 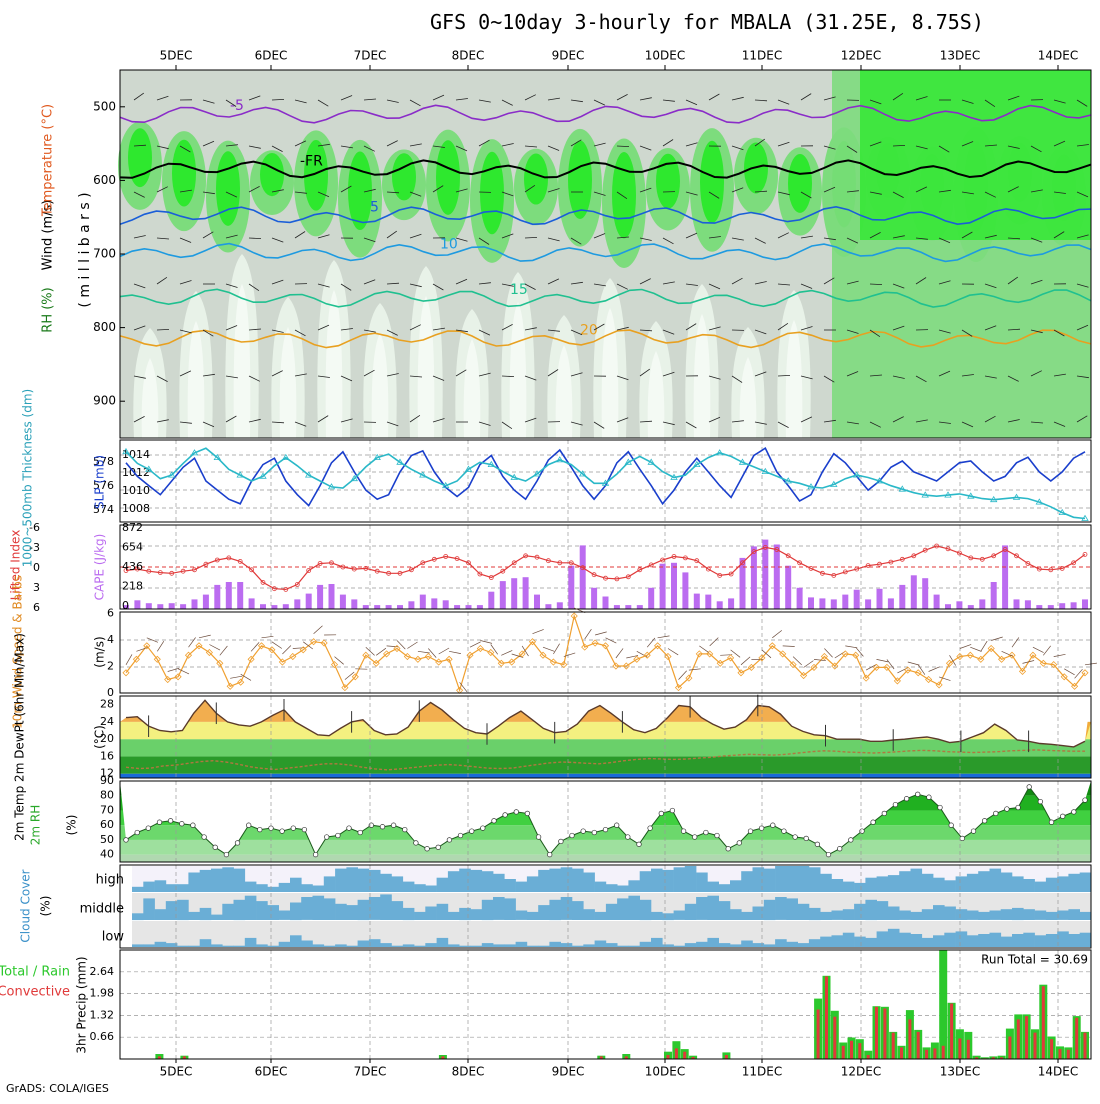 What do you see at coordinates (176, 56) in the screenshot?
I see `x-tick-label-top: 5DEC` at bounding box center [176, 56].